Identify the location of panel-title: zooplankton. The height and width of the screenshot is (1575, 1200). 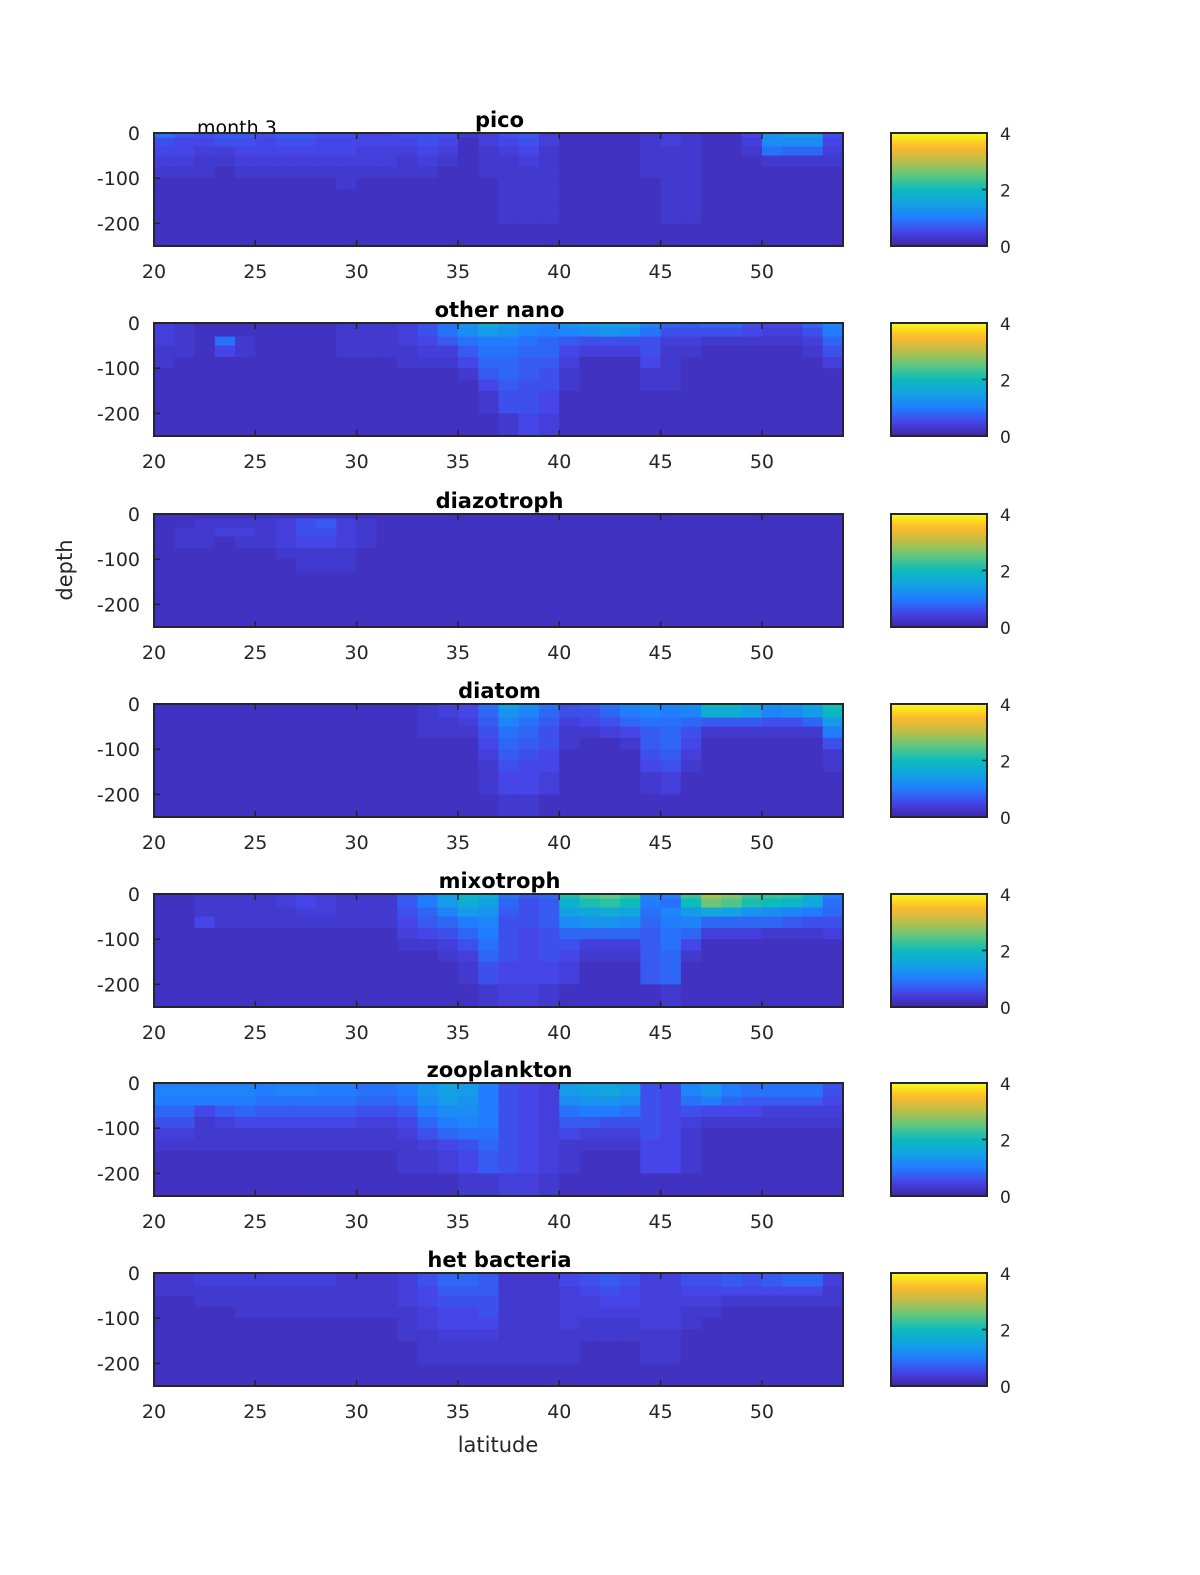
(500, 1070).